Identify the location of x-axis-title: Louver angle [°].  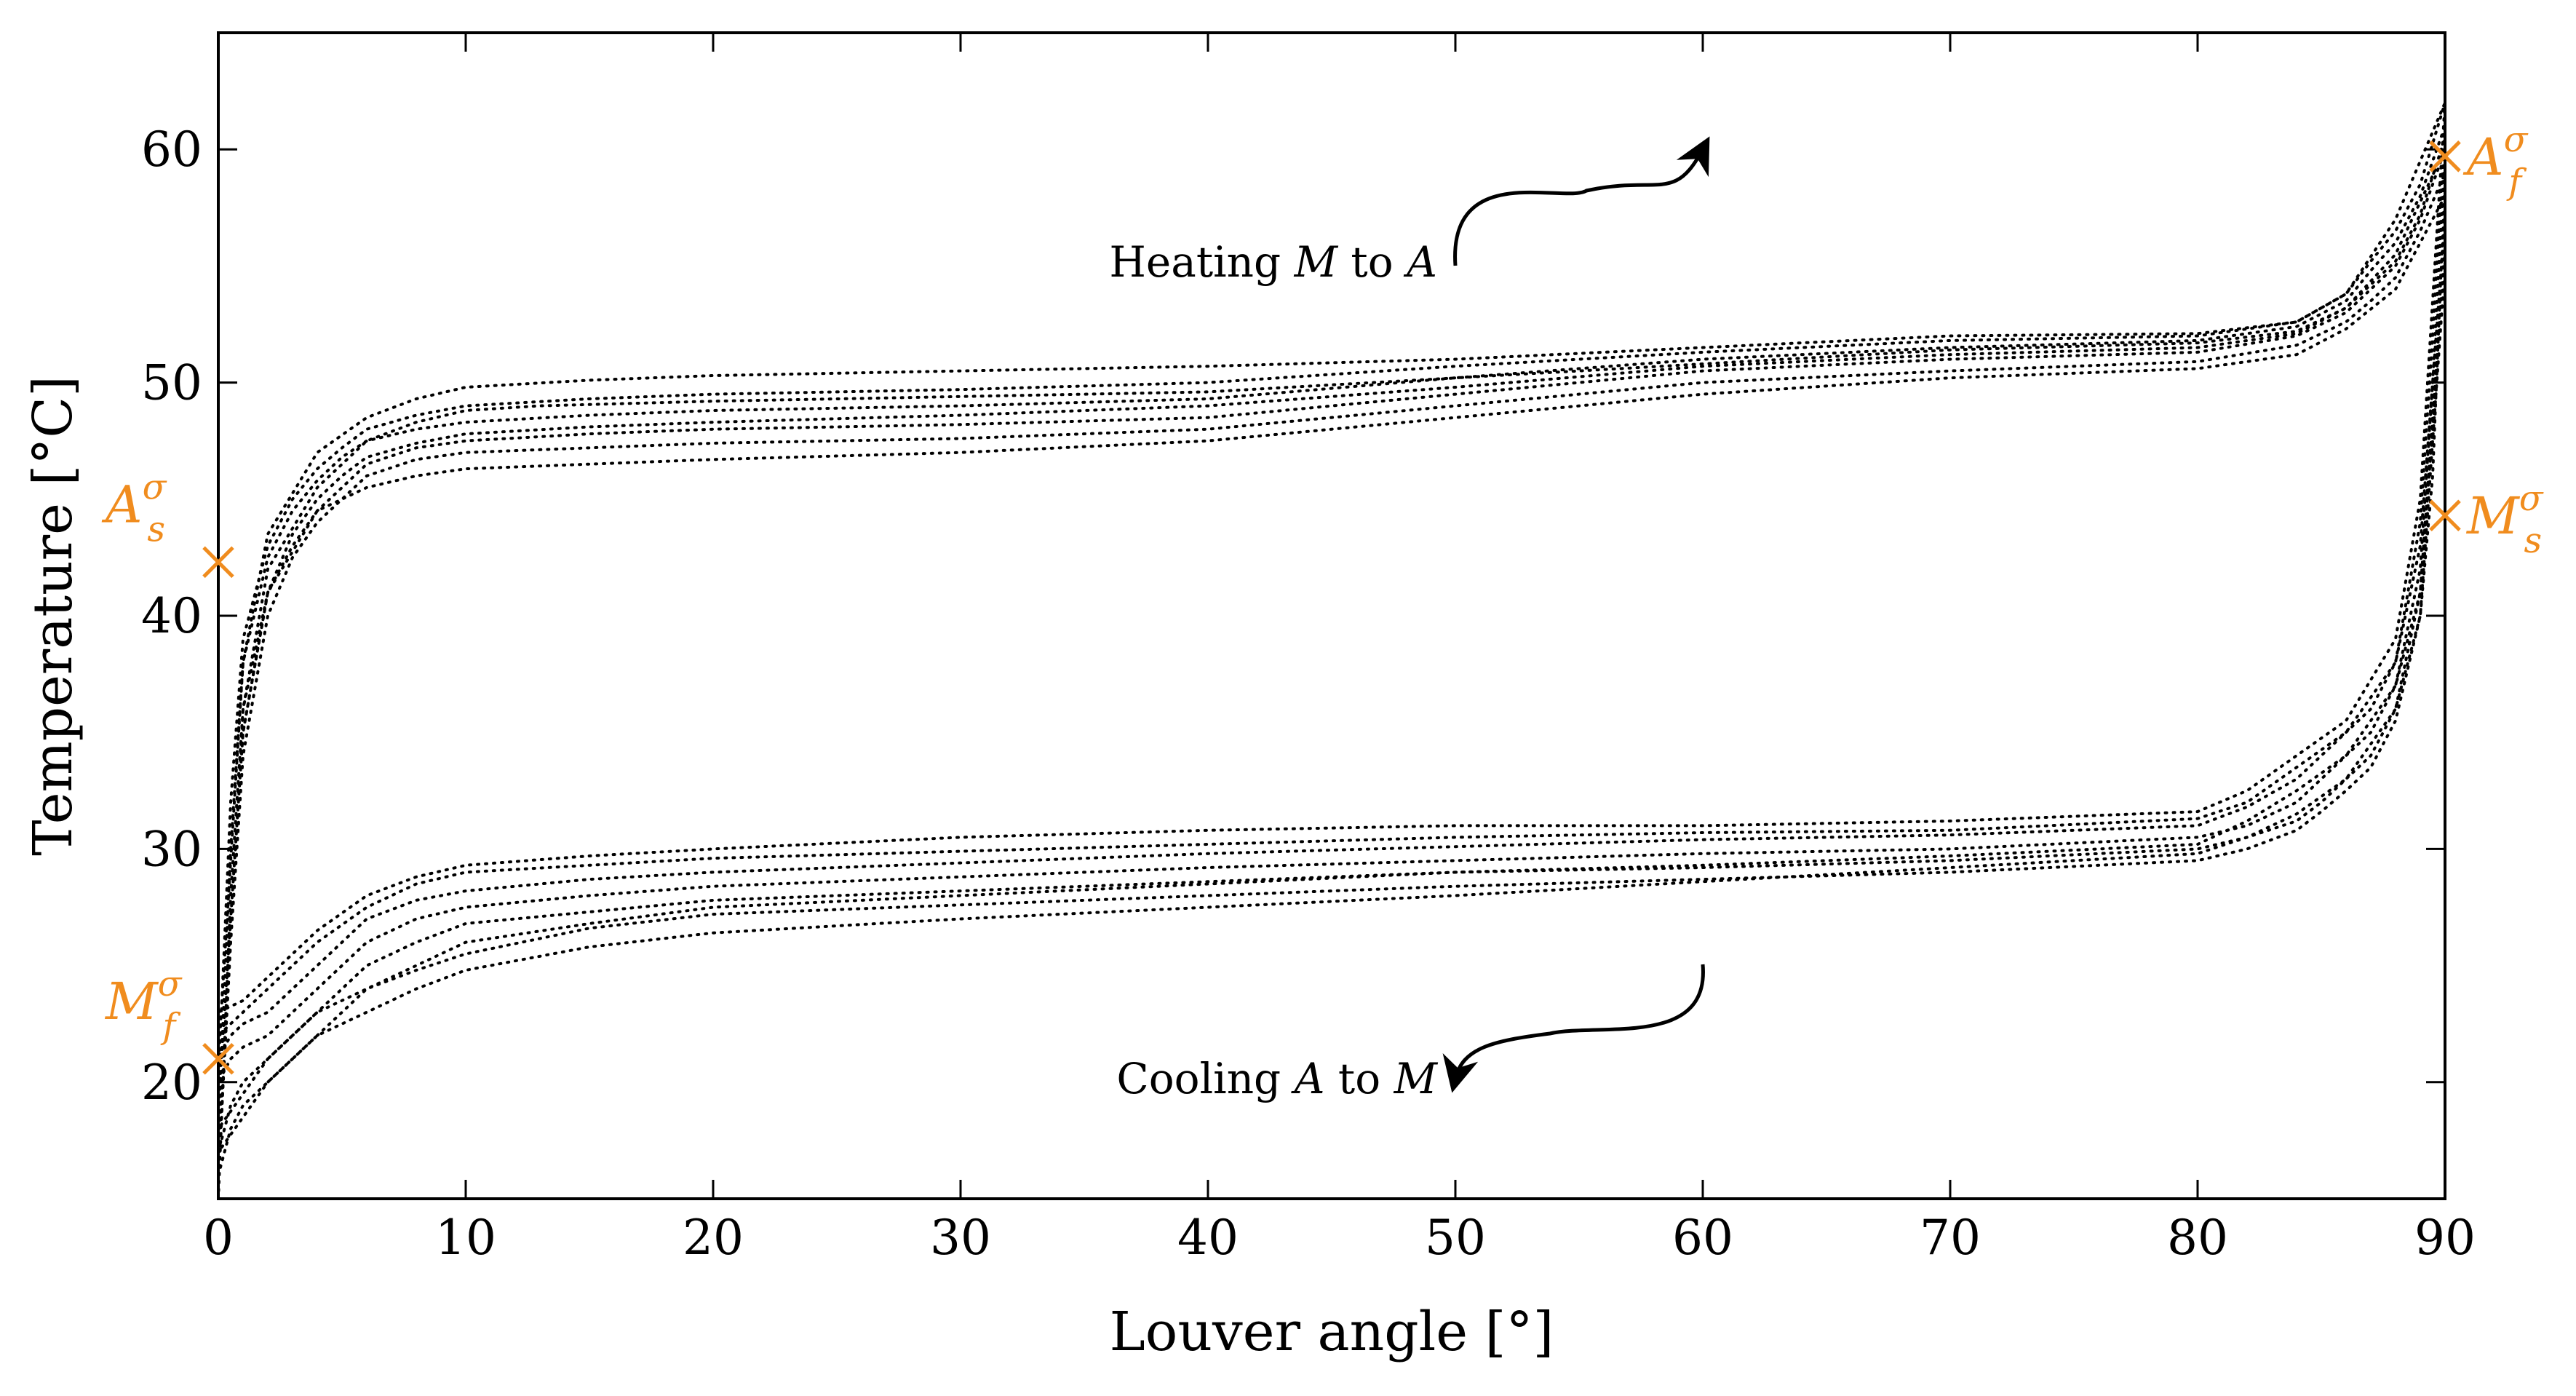
(1332, 1332).